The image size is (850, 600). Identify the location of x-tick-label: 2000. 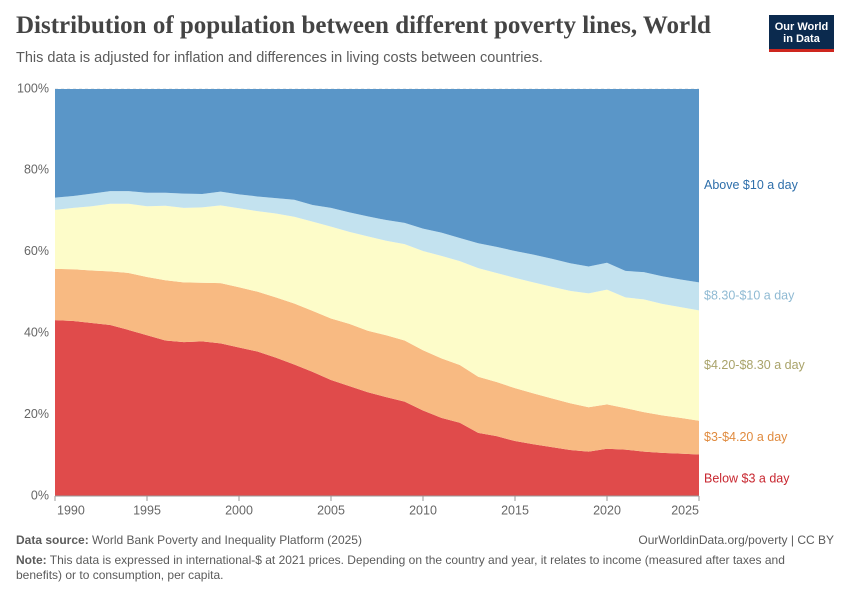
(239, 510).